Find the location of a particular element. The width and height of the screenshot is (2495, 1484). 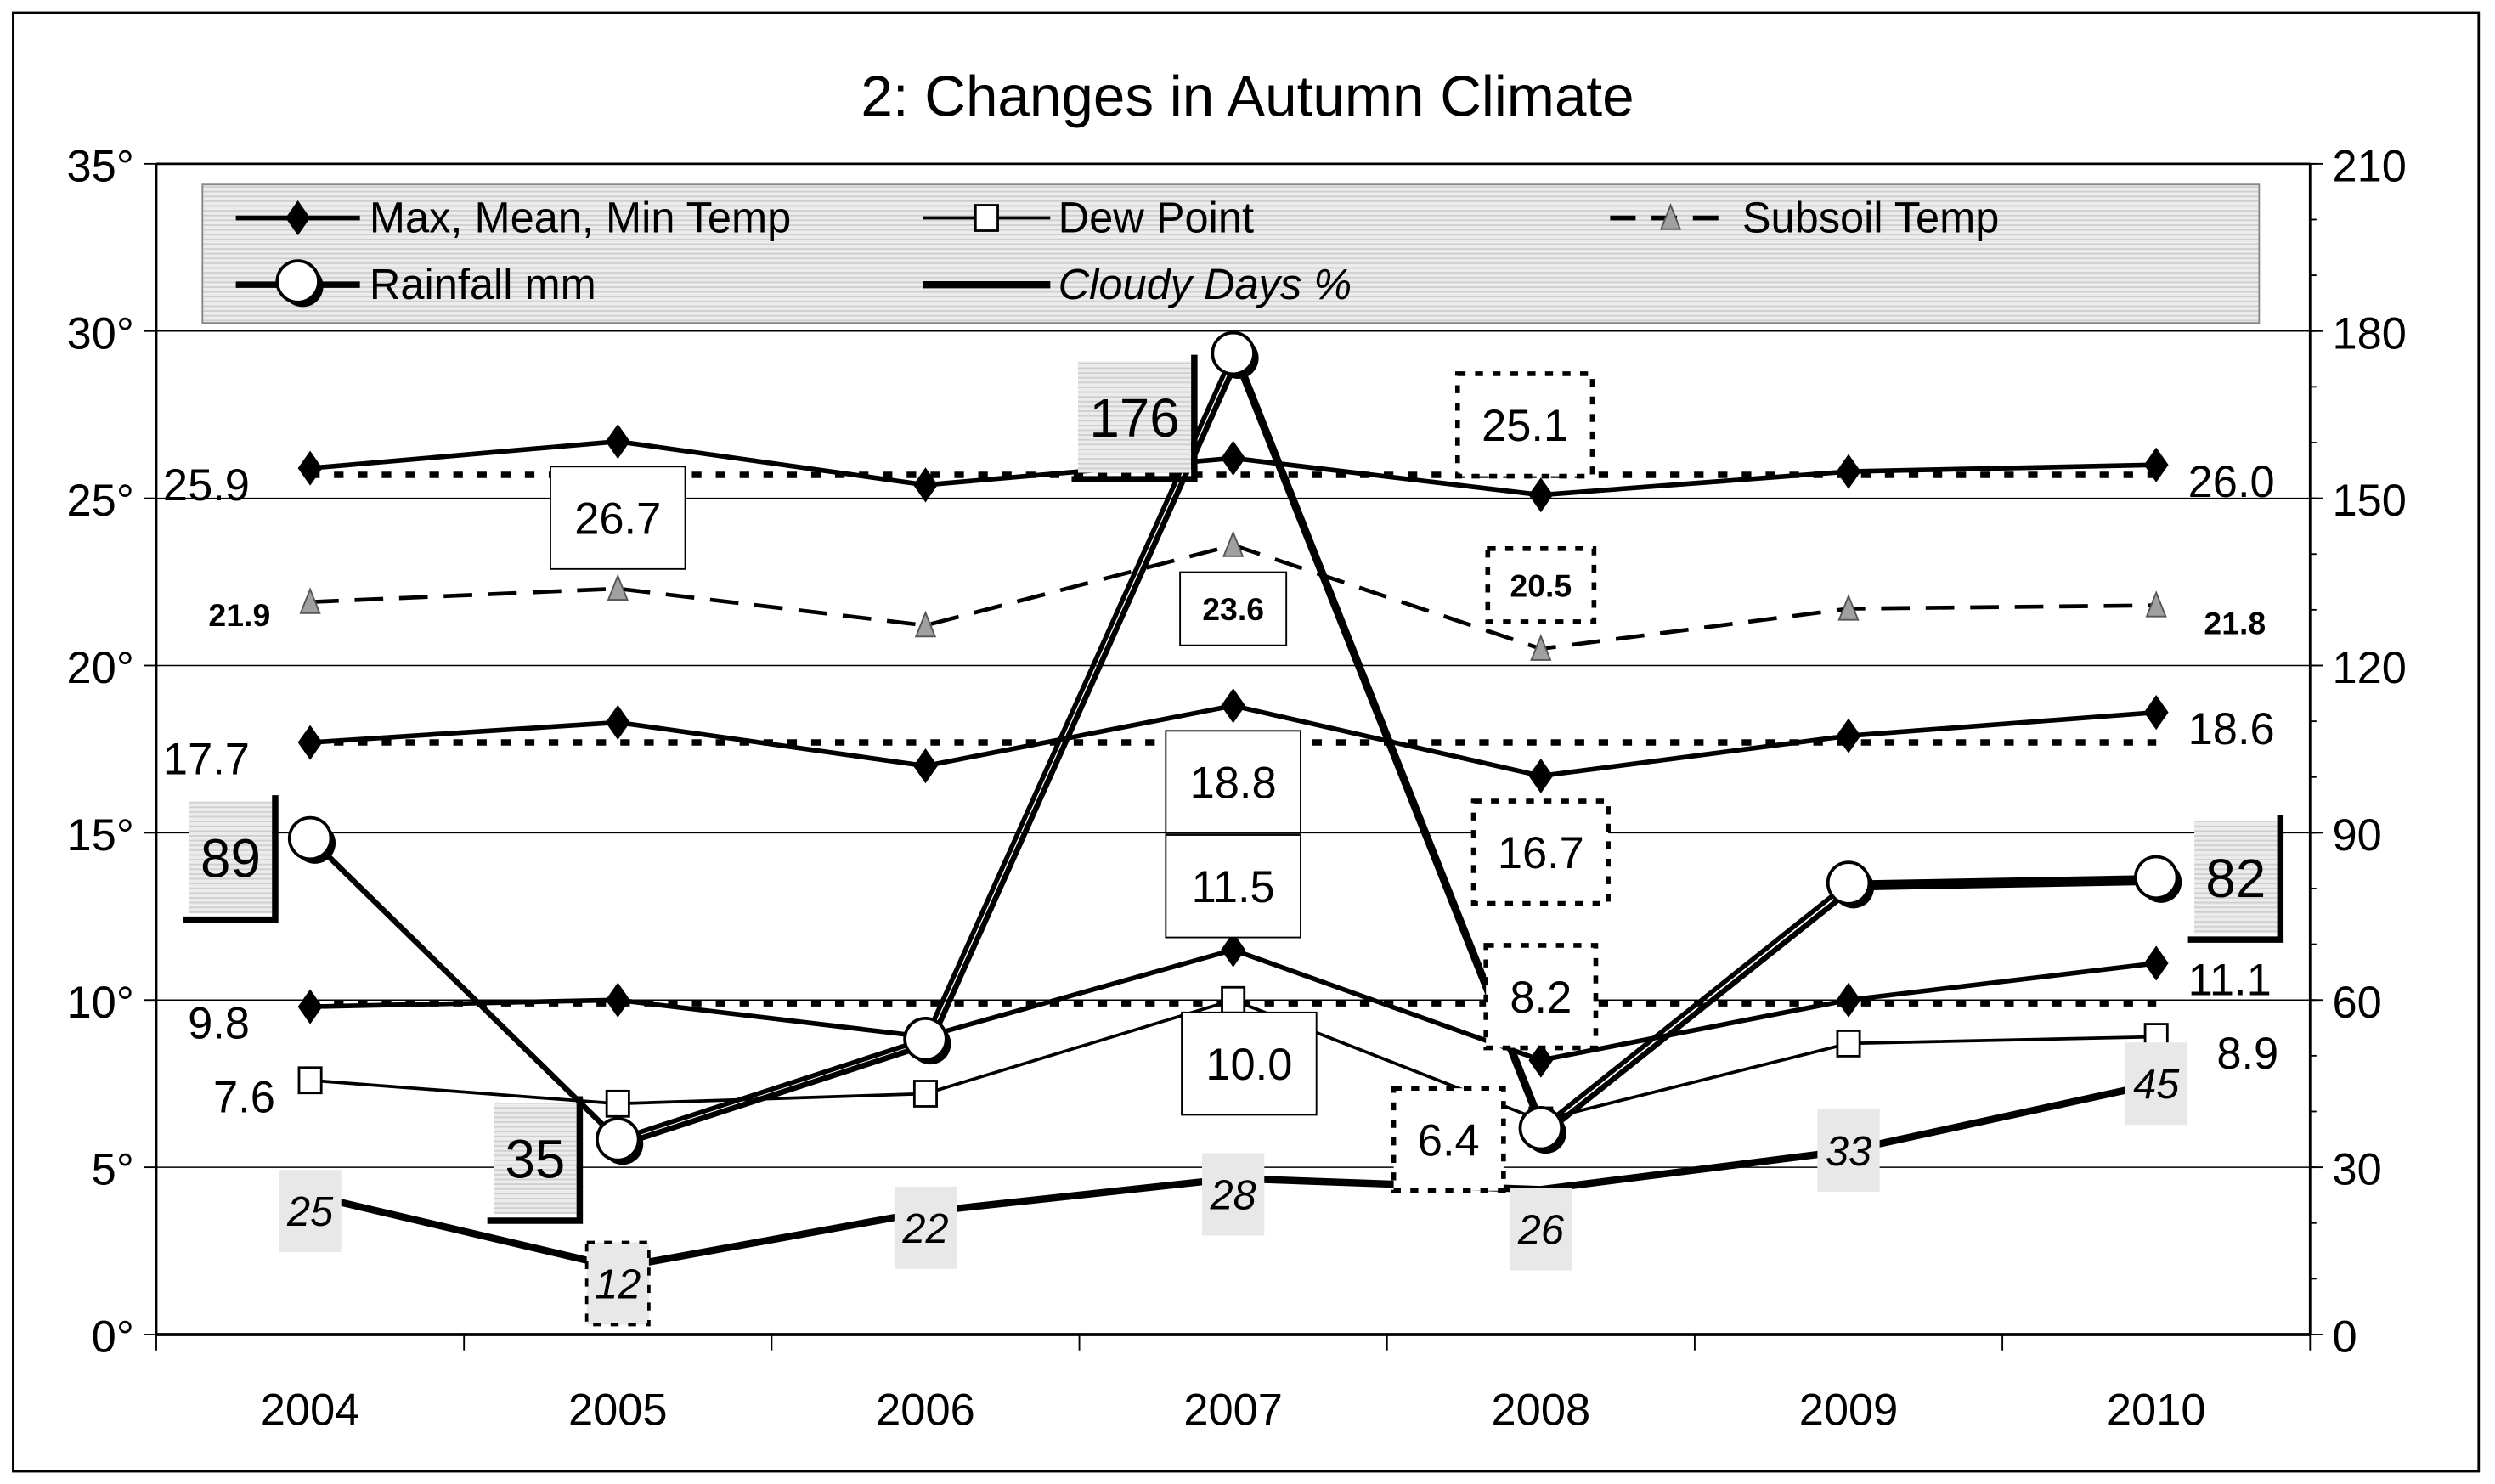

data-label-rain: 82 is located at coordinates (2235, 879).